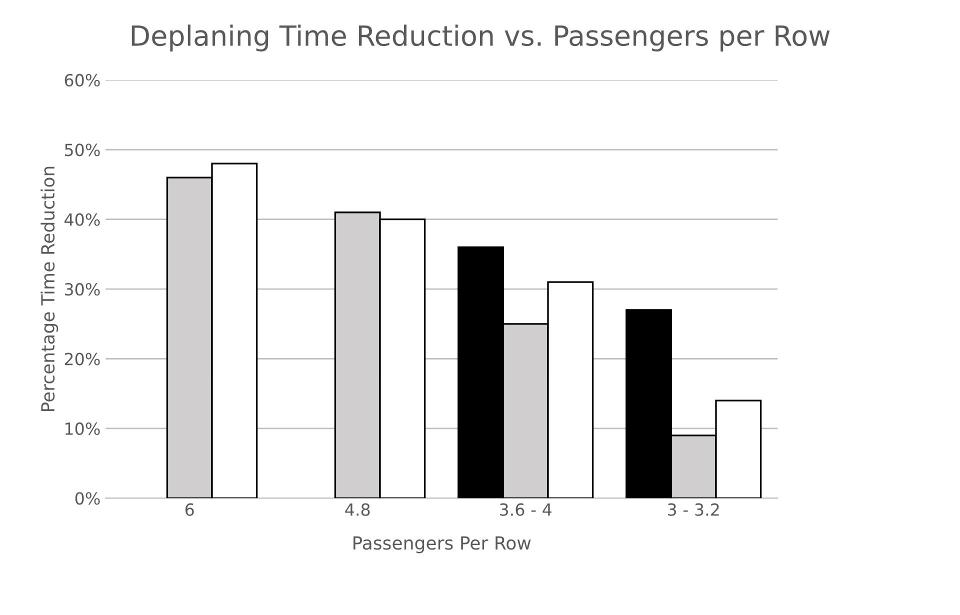 This screenshot has width=960, height=615. What do you see at coordinates (189, 509) in the screenshot?
I see `x-tick-label: 6` at bounding box center [189, 509].